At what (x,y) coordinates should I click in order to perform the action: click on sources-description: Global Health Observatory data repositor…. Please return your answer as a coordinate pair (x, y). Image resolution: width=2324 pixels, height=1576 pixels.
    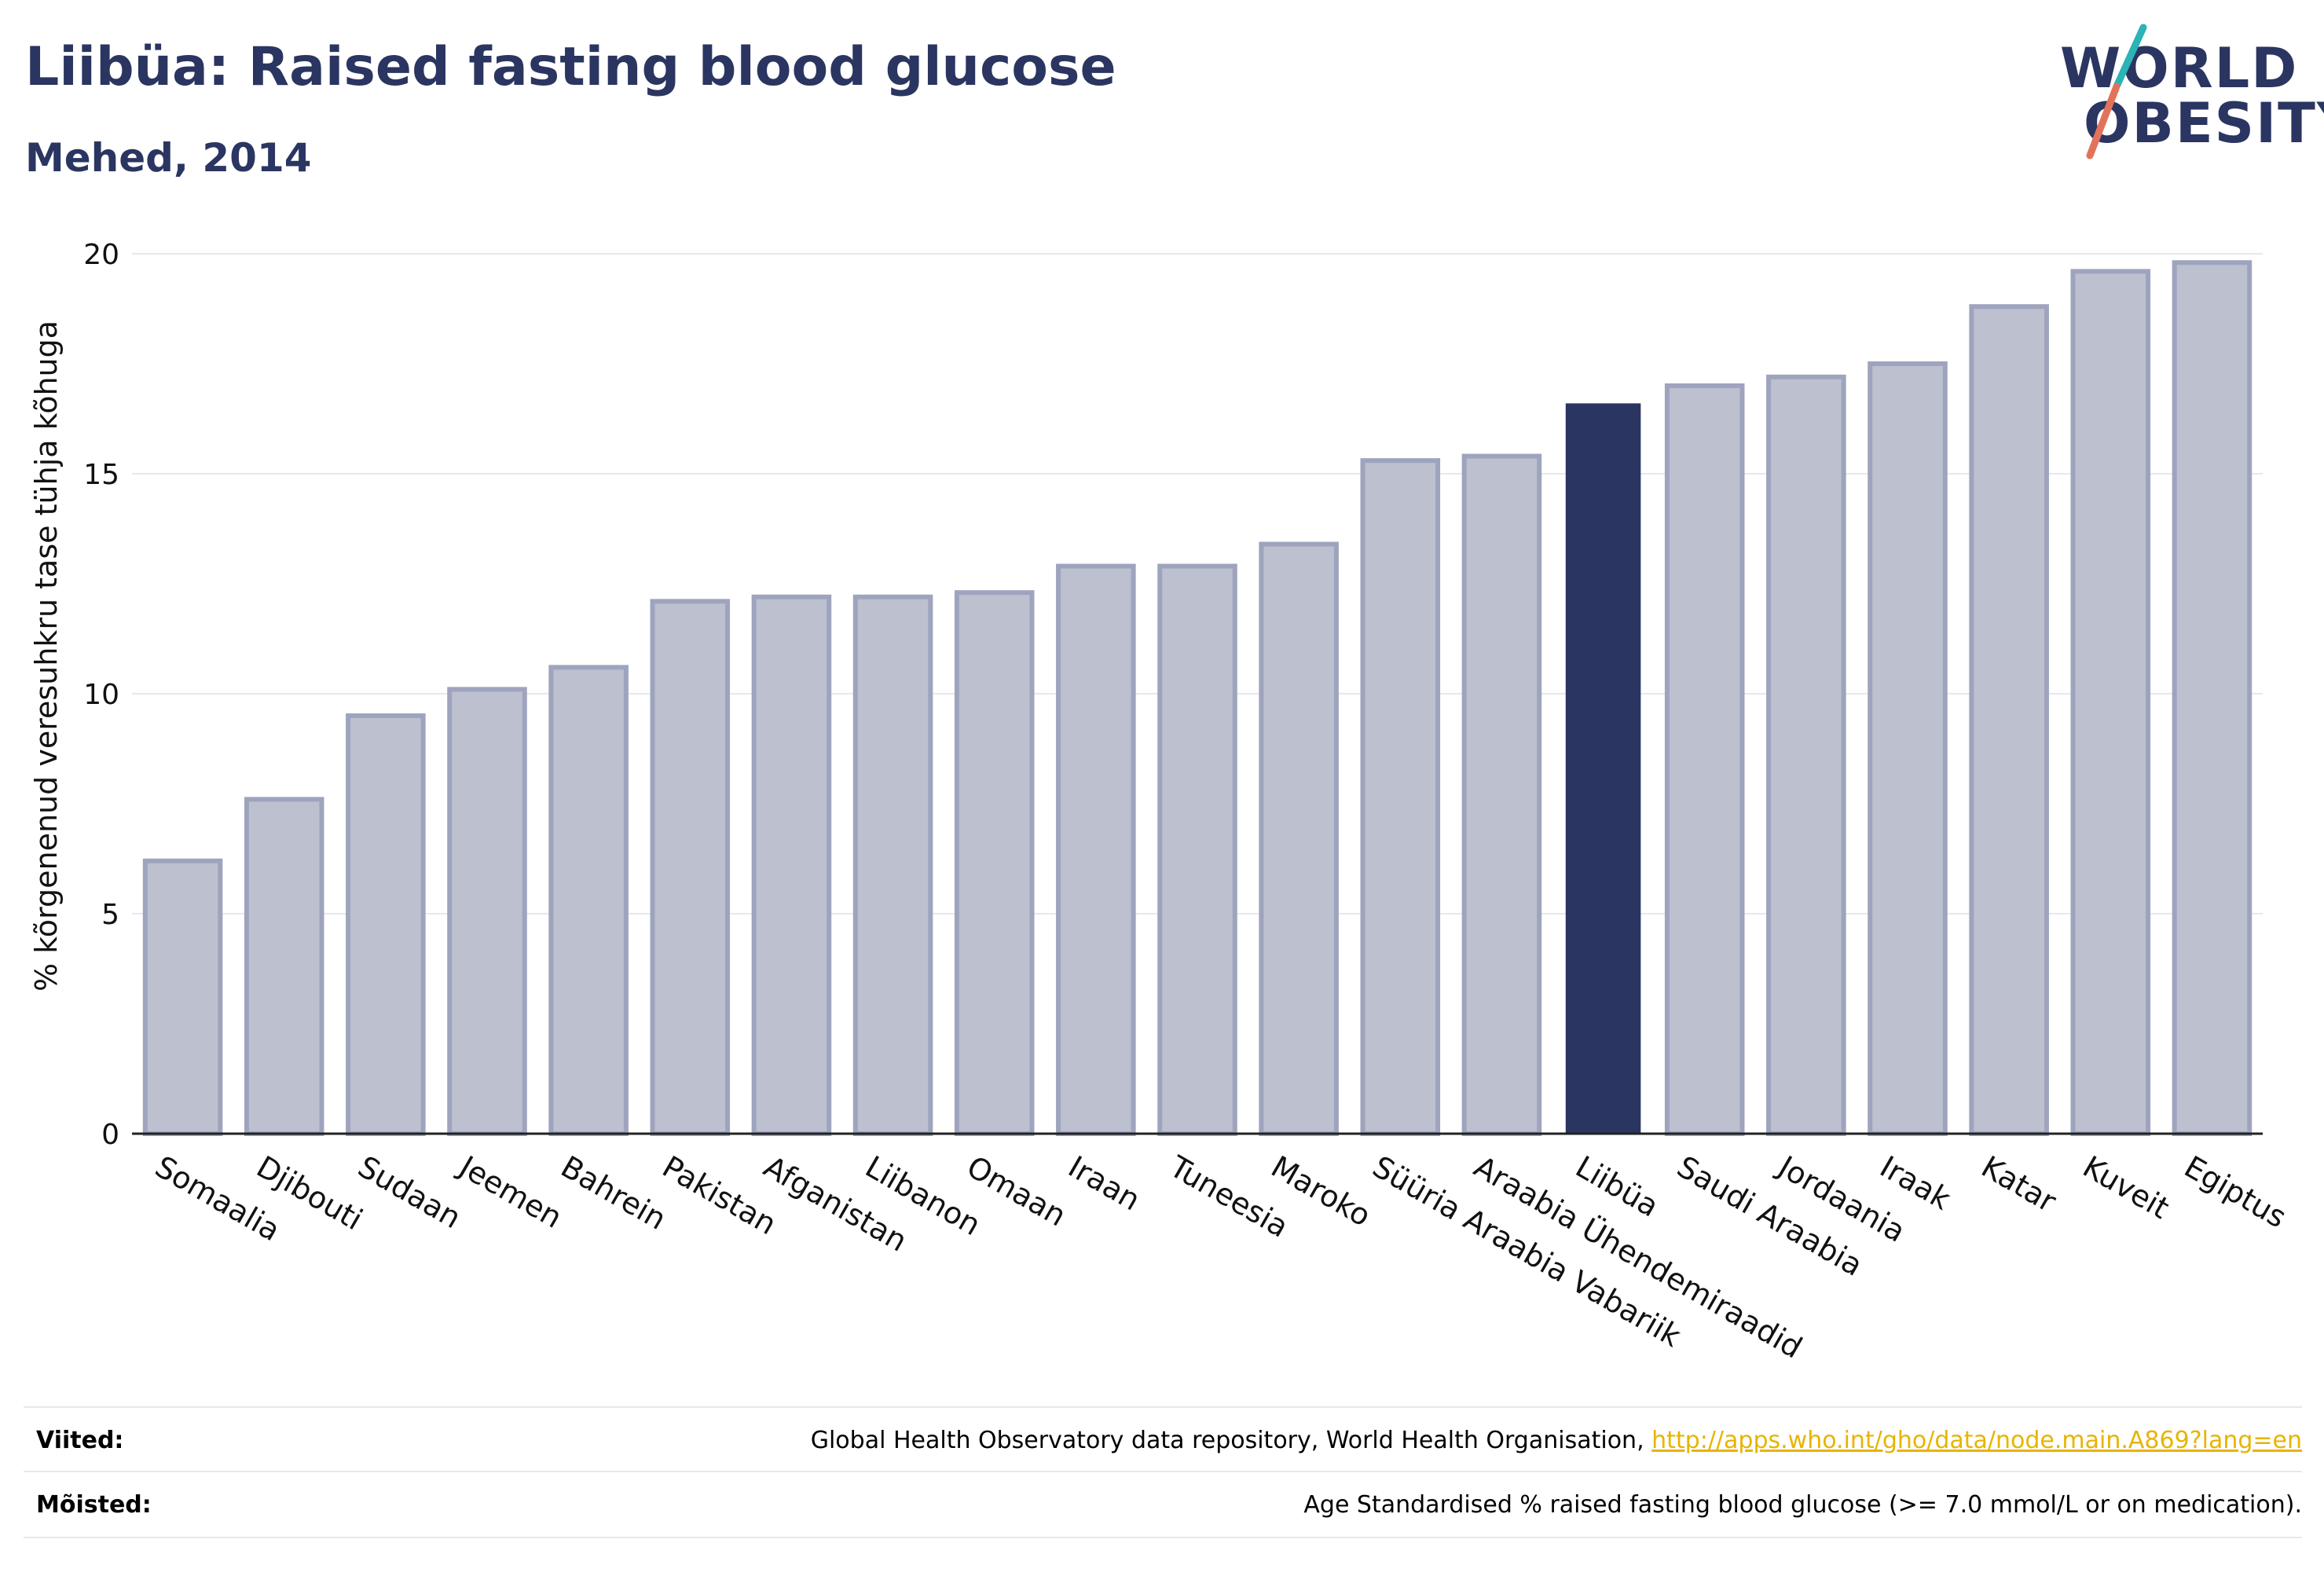
    Looking at the image, I should click on (1231, 1440).